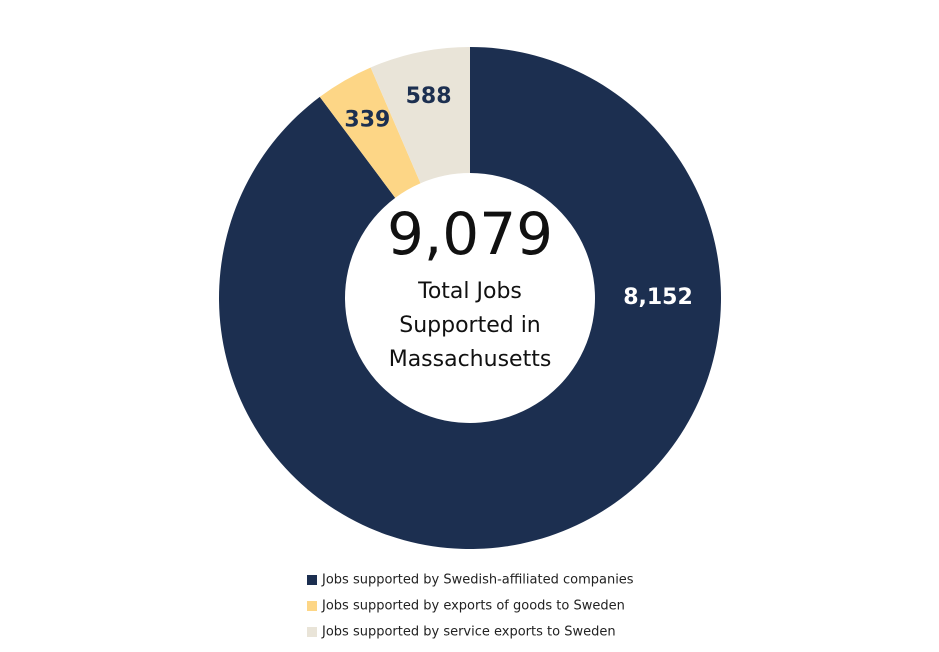  Describe the element at coordinates (658, 297) in the screenshot. I see `data-label: 8,152` at that location.